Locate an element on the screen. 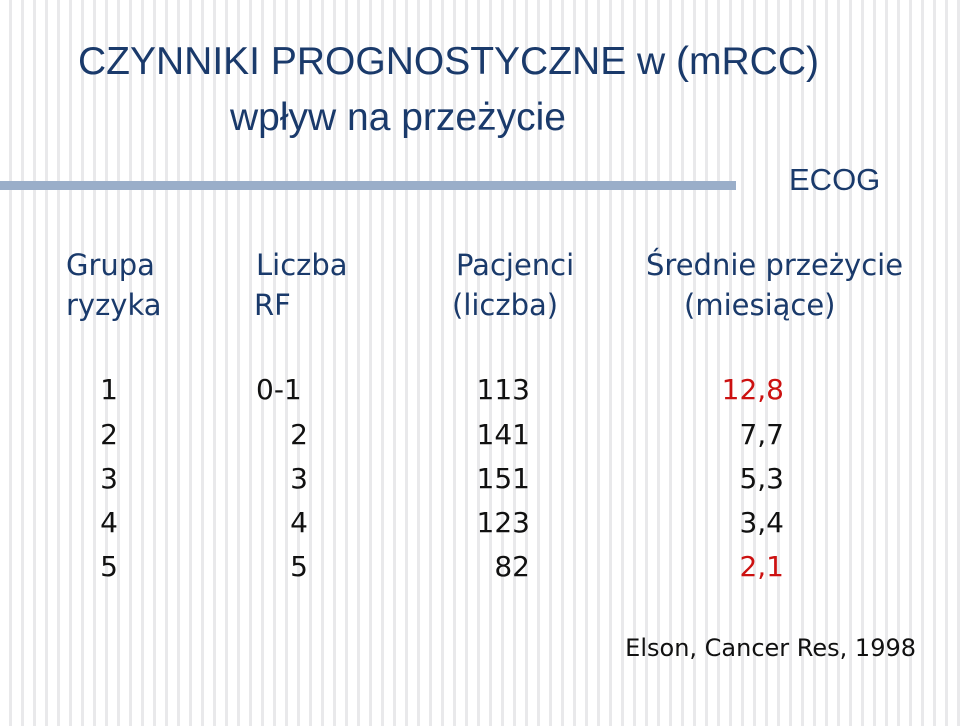  cell-group: 3 is located at coordinates (109, 478).